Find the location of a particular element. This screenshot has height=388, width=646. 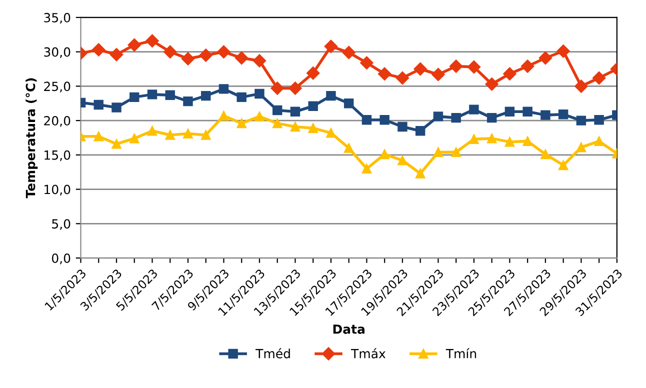

y-tick-label: 15,0 is located at coordinates (57, 156).